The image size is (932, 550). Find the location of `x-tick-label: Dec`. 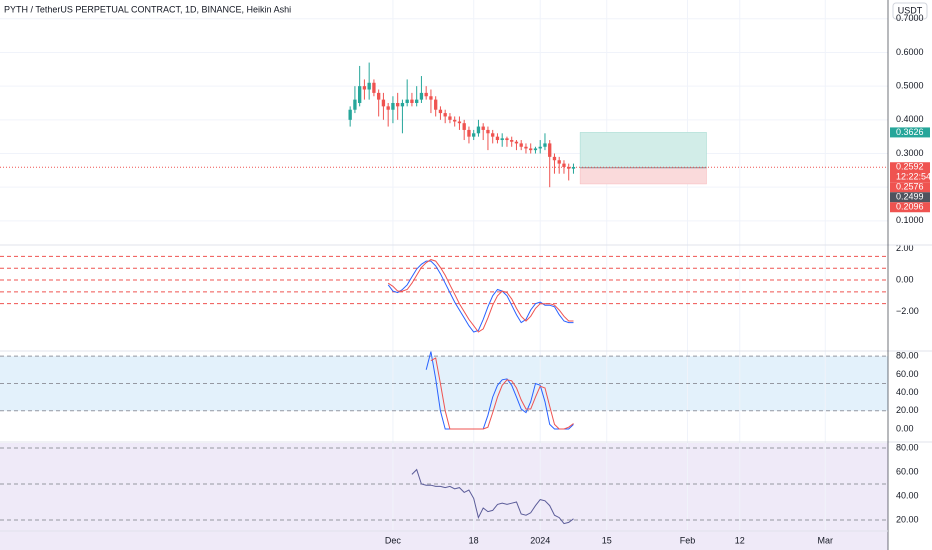

x-tick-label: Dec is located at coordinates (393, 540).